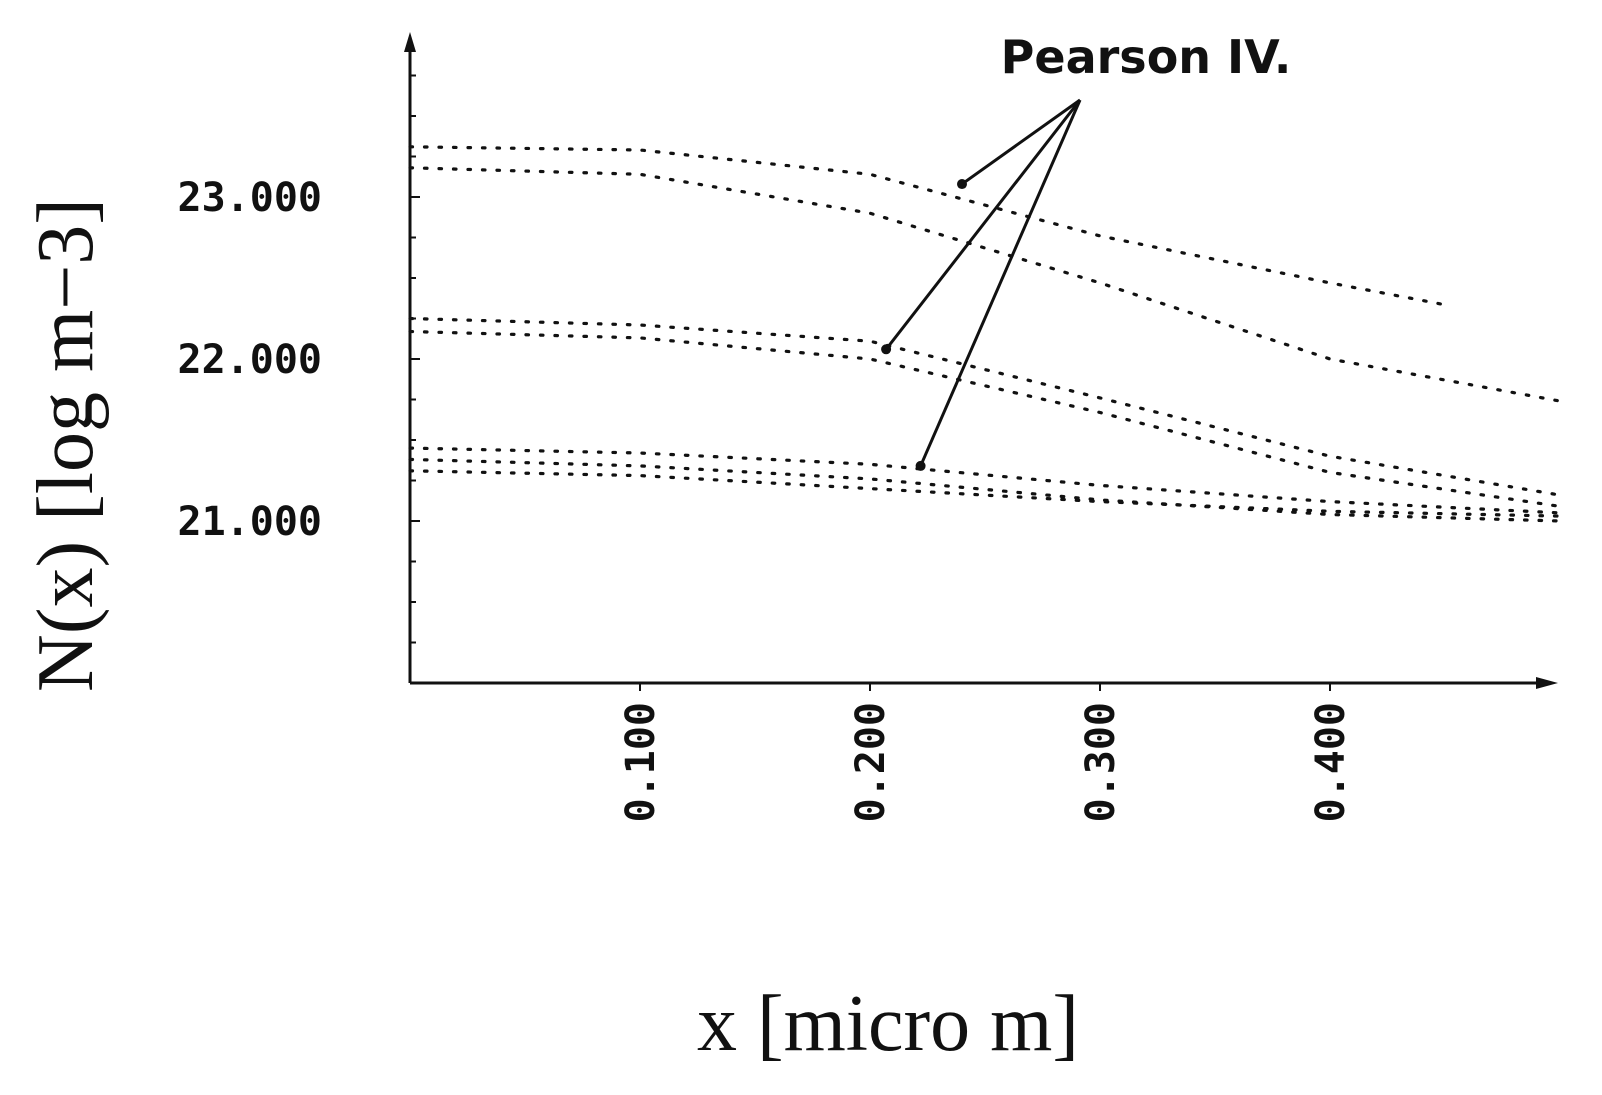 The width and height of the screenshot is (1602, 1095). I want to click on annotation-layer: Pearson IV., so click(1086, 250).